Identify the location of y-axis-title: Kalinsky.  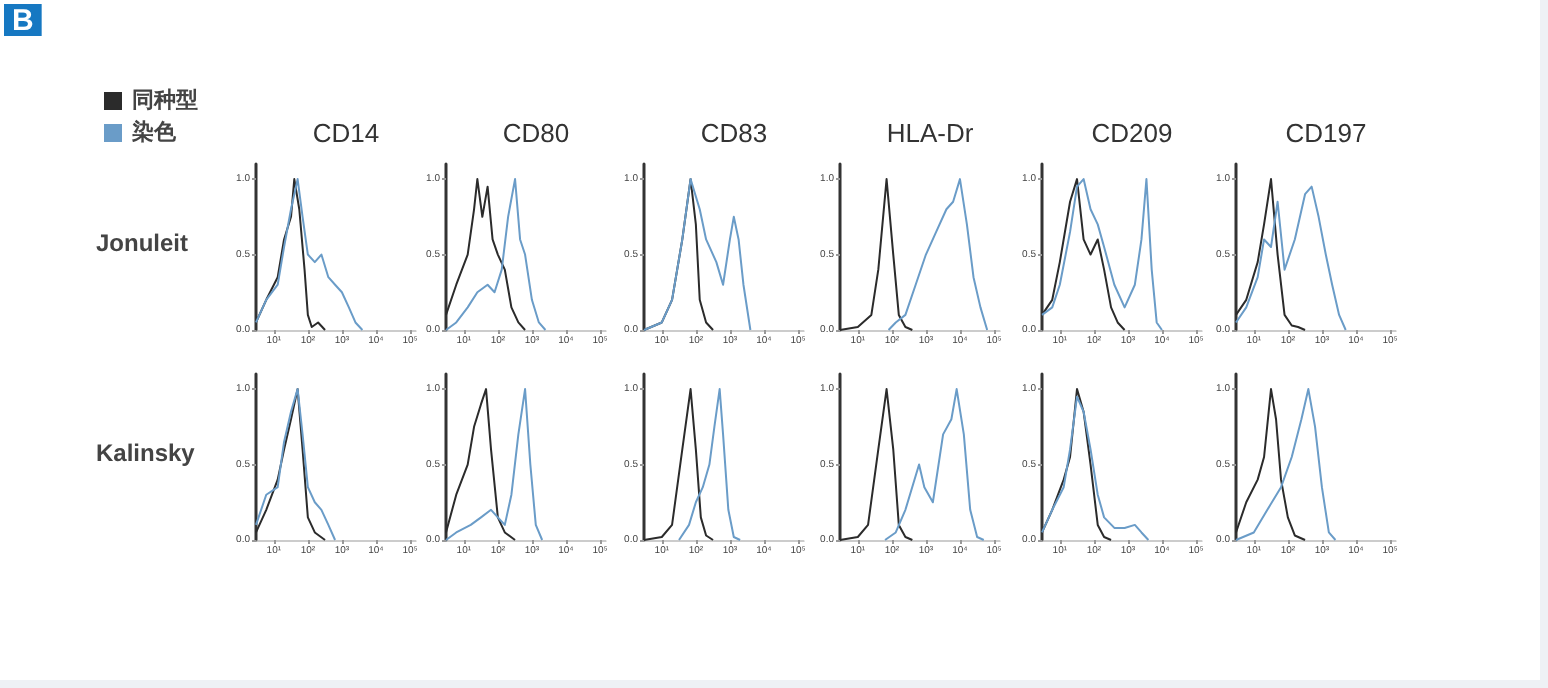
(146, 453).